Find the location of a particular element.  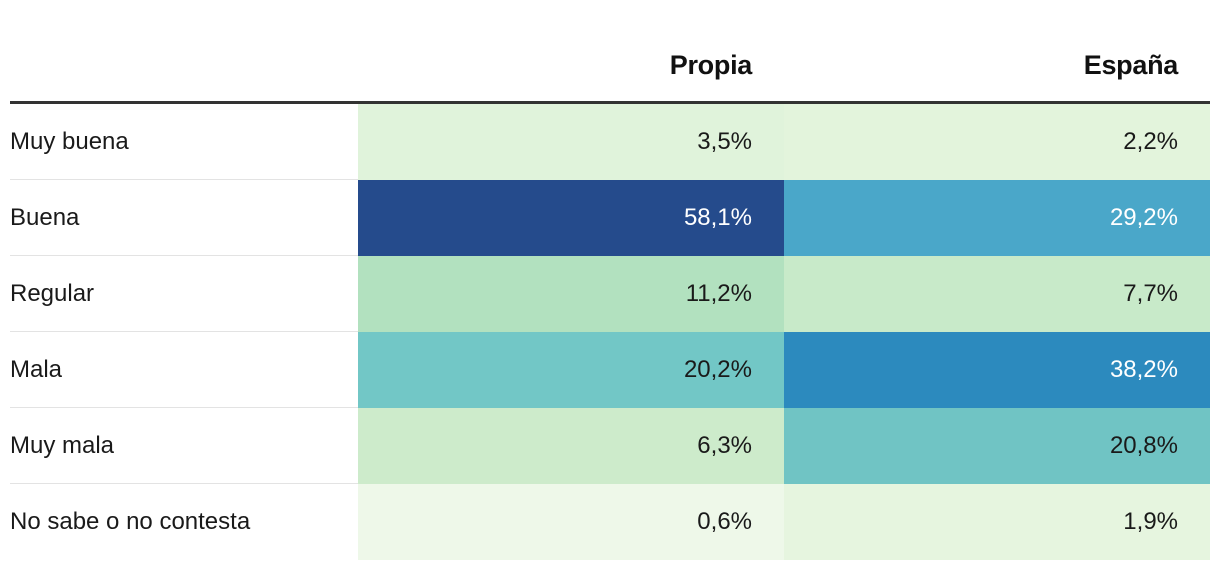

table-row: Regular 11,2% 7,7% is located at coordinates (610, 294).